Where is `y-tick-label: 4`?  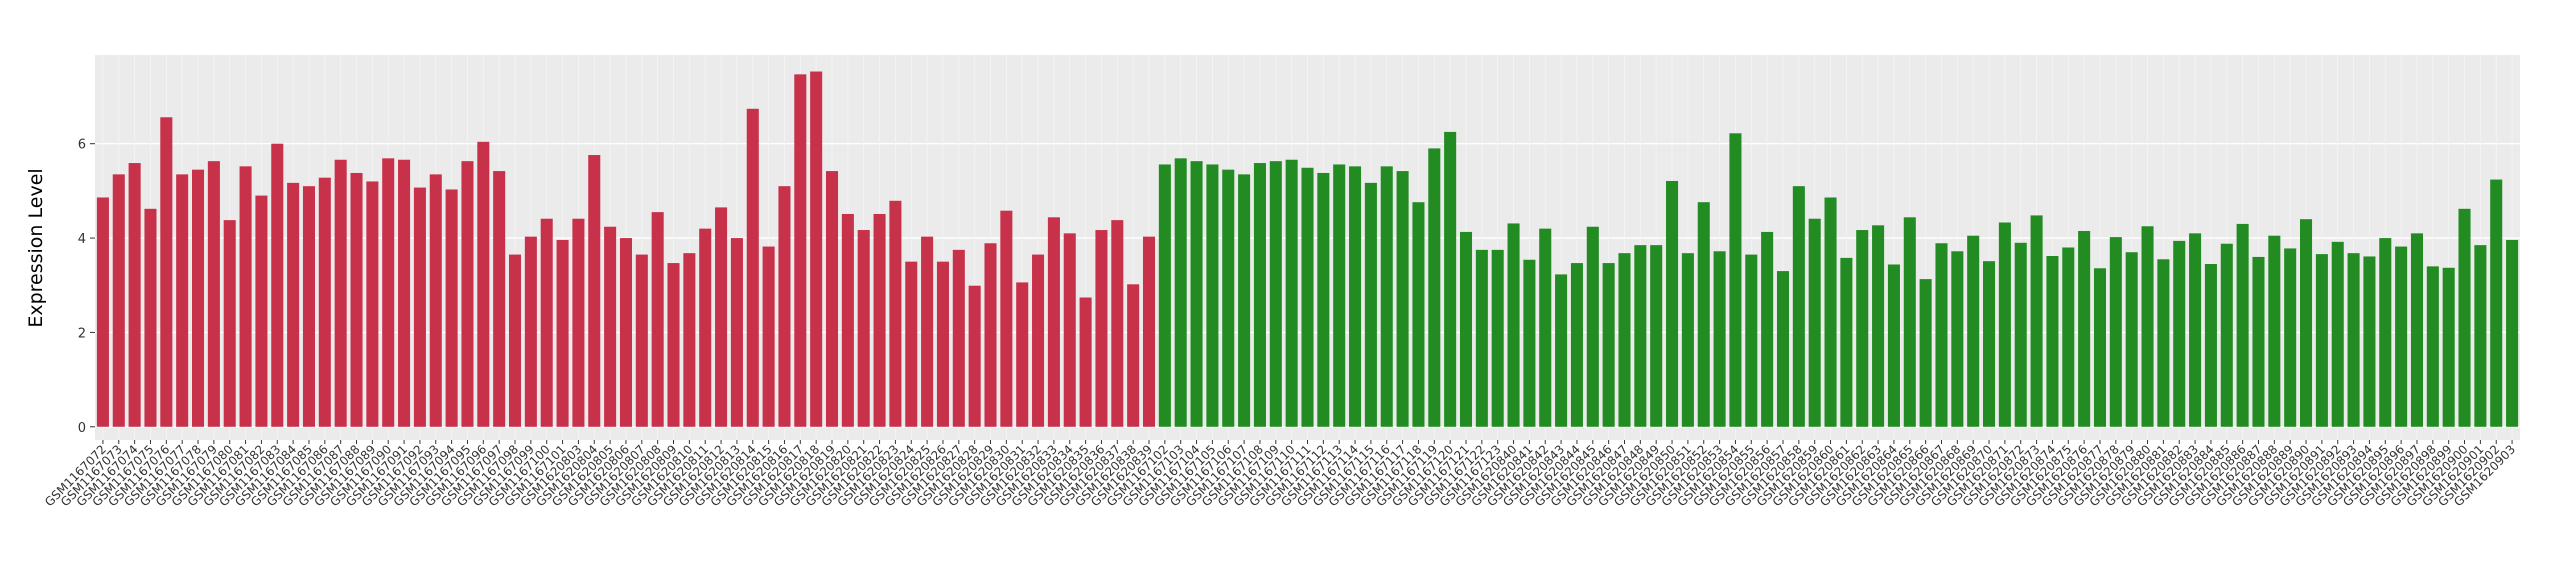 y-tick-label: 4 is located at coordinates (82, 239).